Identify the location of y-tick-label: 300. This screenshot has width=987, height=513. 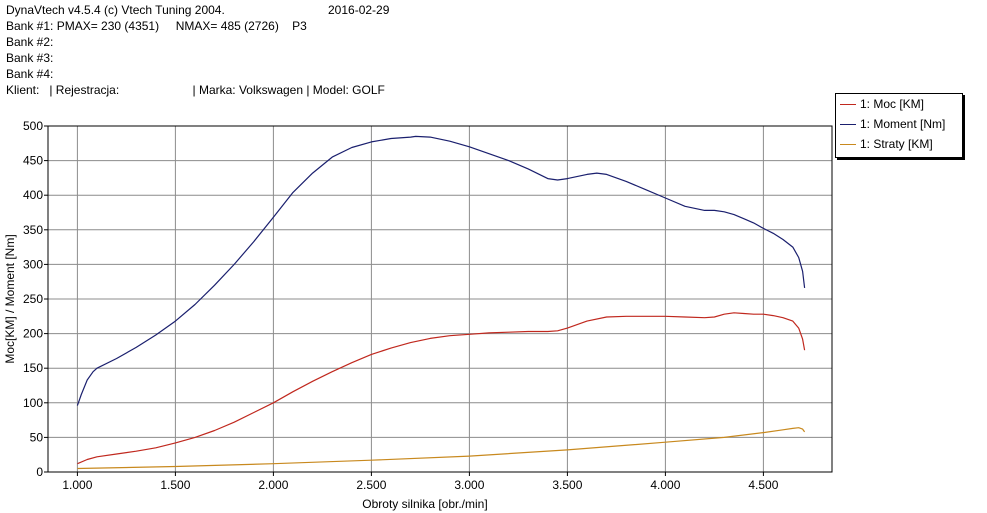
(33, 264).